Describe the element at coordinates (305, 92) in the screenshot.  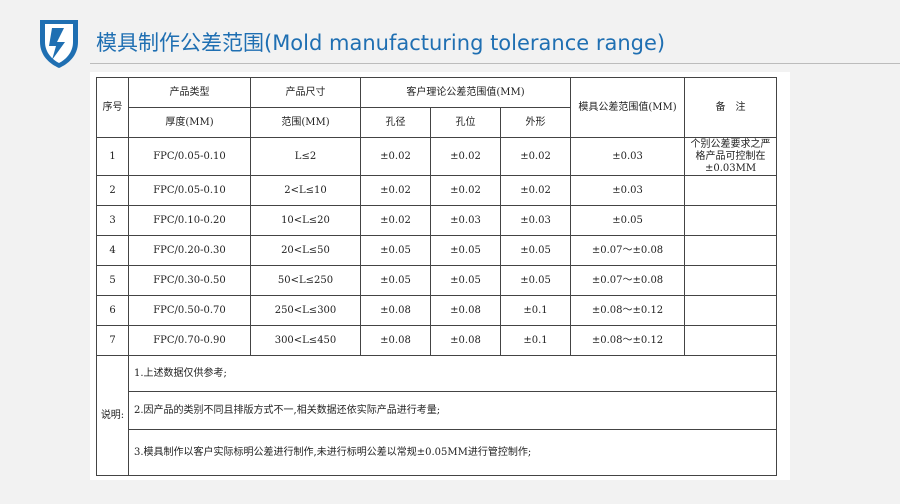
I see `header-product-size: 产品尺寸` at that location.